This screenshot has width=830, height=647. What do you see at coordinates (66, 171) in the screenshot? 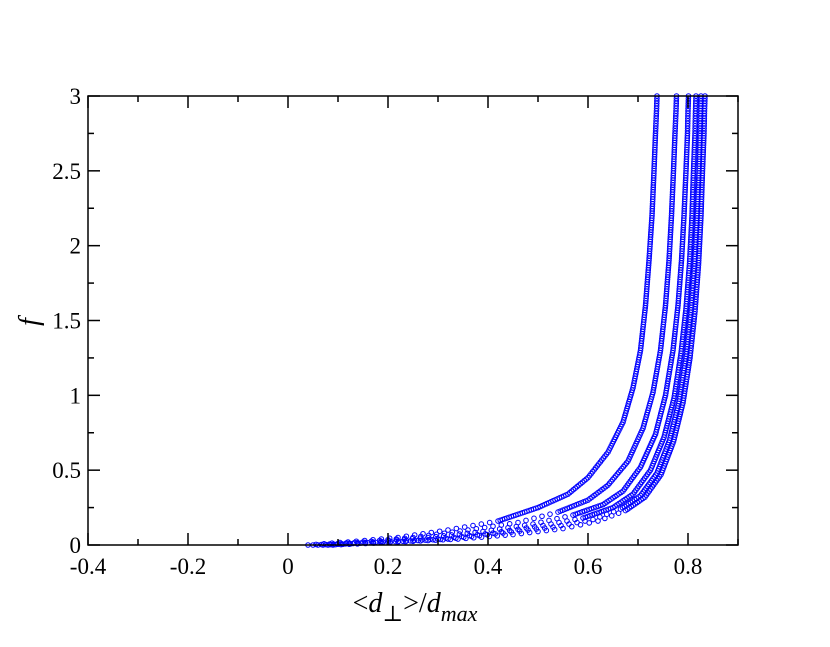
I see `y-tick-label: 2.5` at bounding box center [66, 171].